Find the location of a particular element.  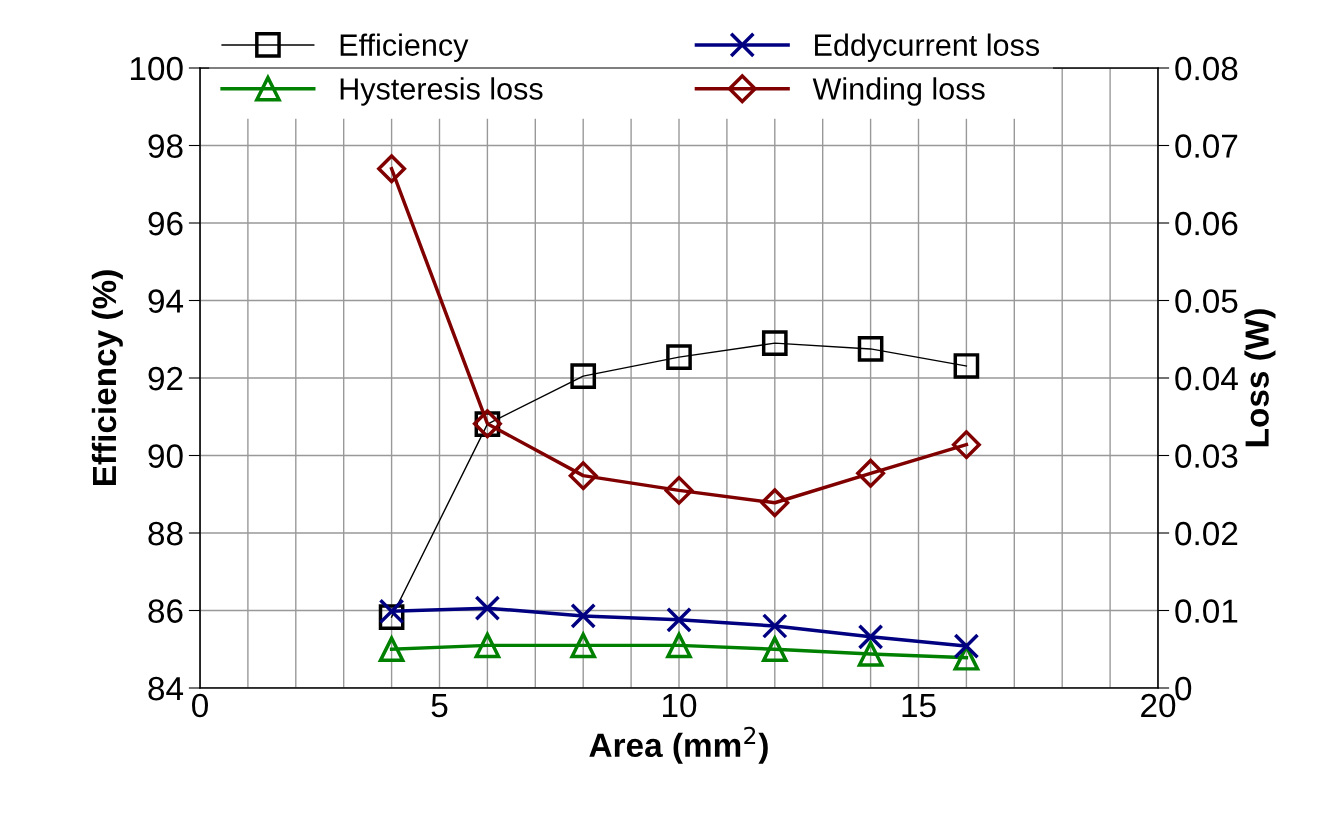

y-tick-label: 100 is located at coordinates (156, 68).